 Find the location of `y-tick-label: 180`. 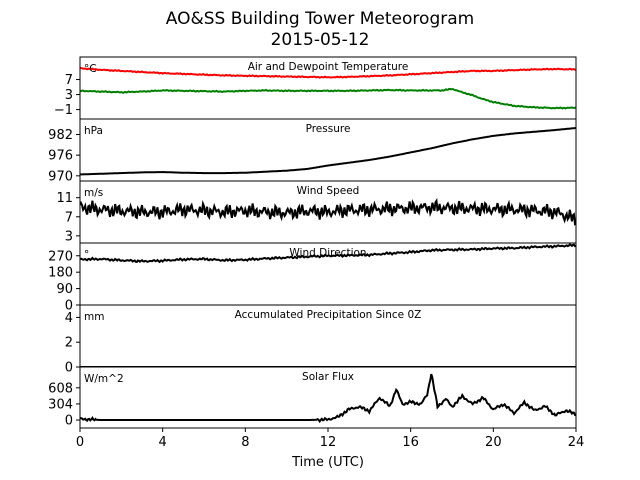

y-tick-label: 180 is located at coordinates (60, 273).